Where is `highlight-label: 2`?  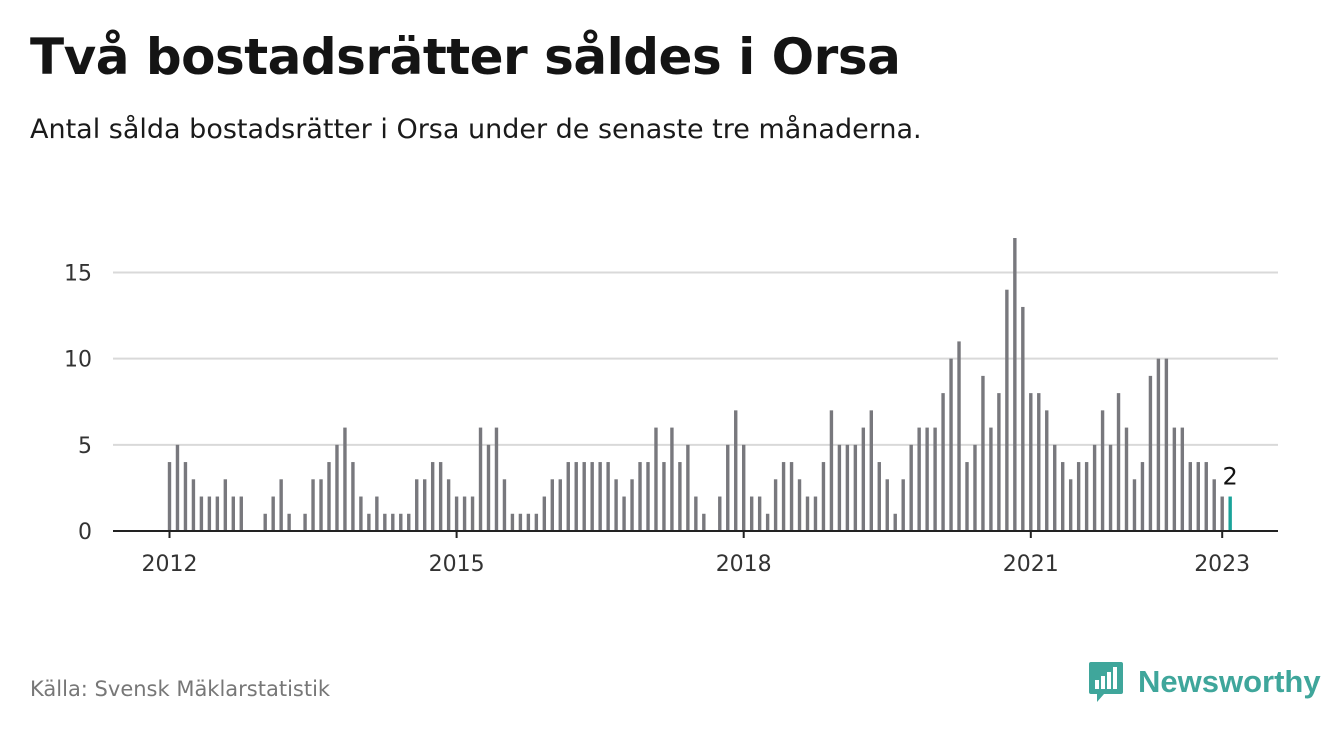
highlight-label: 2 is located at coordinates (1230, 477).